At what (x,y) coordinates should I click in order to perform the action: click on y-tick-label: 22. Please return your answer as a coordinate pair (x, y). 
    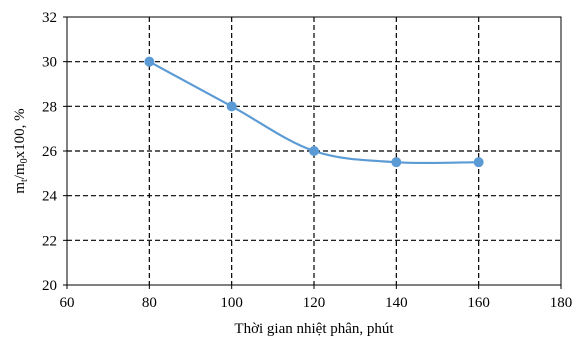
    Looking at the image, I should click on (49, 241).